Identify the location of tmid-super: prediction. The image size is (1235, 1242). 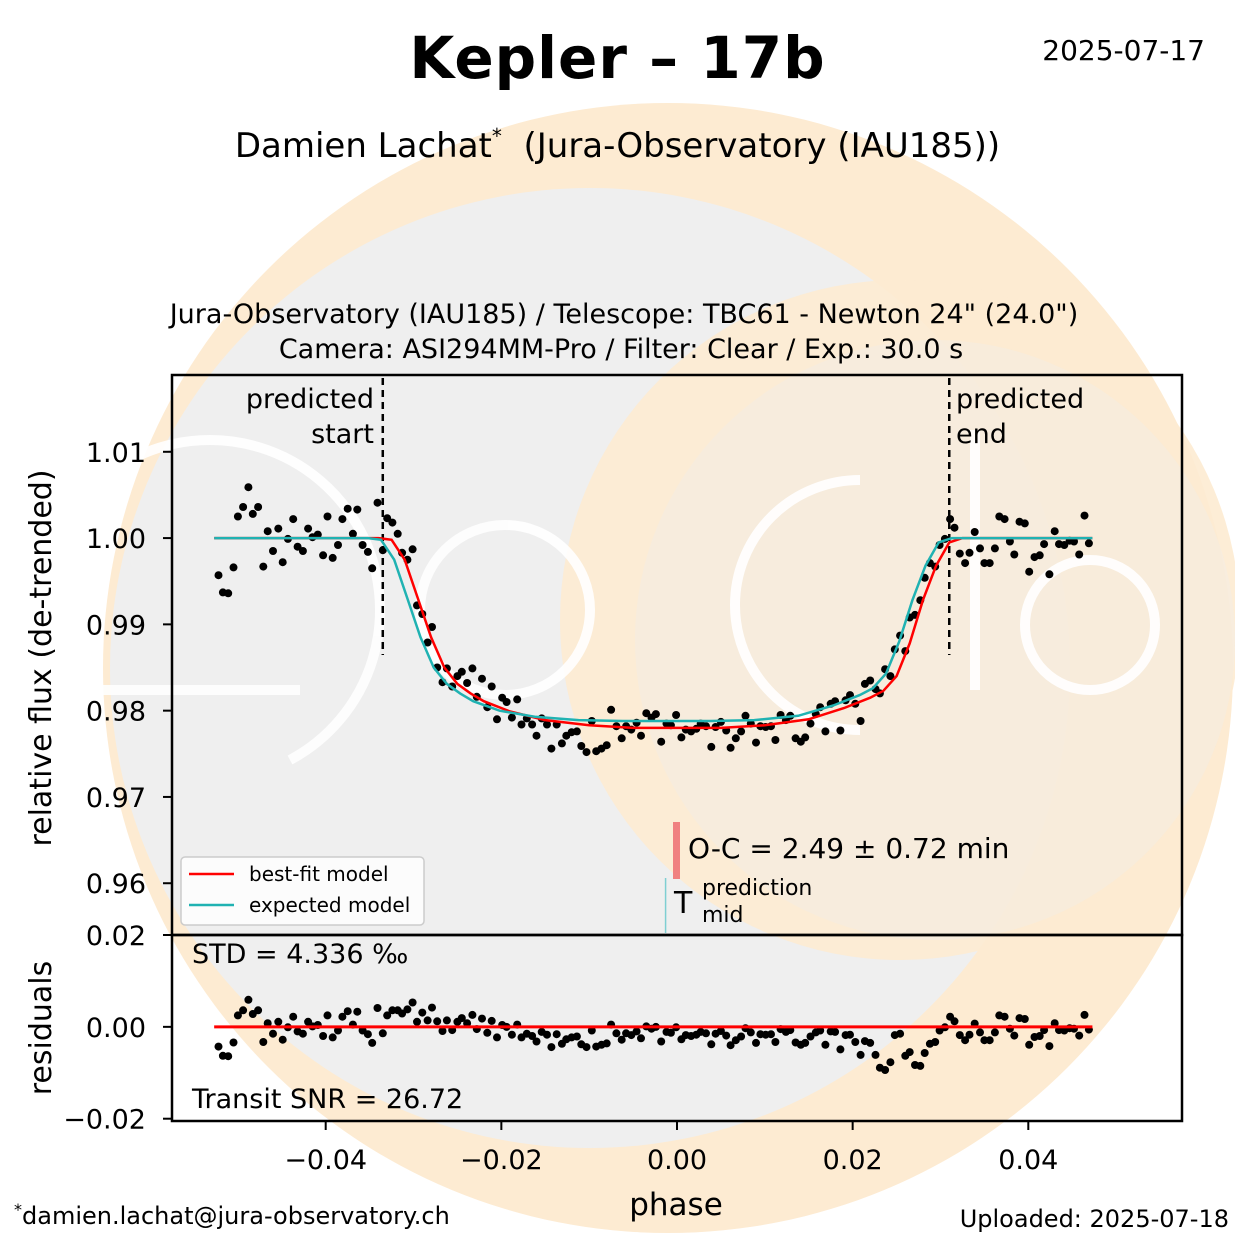
(757, 888).